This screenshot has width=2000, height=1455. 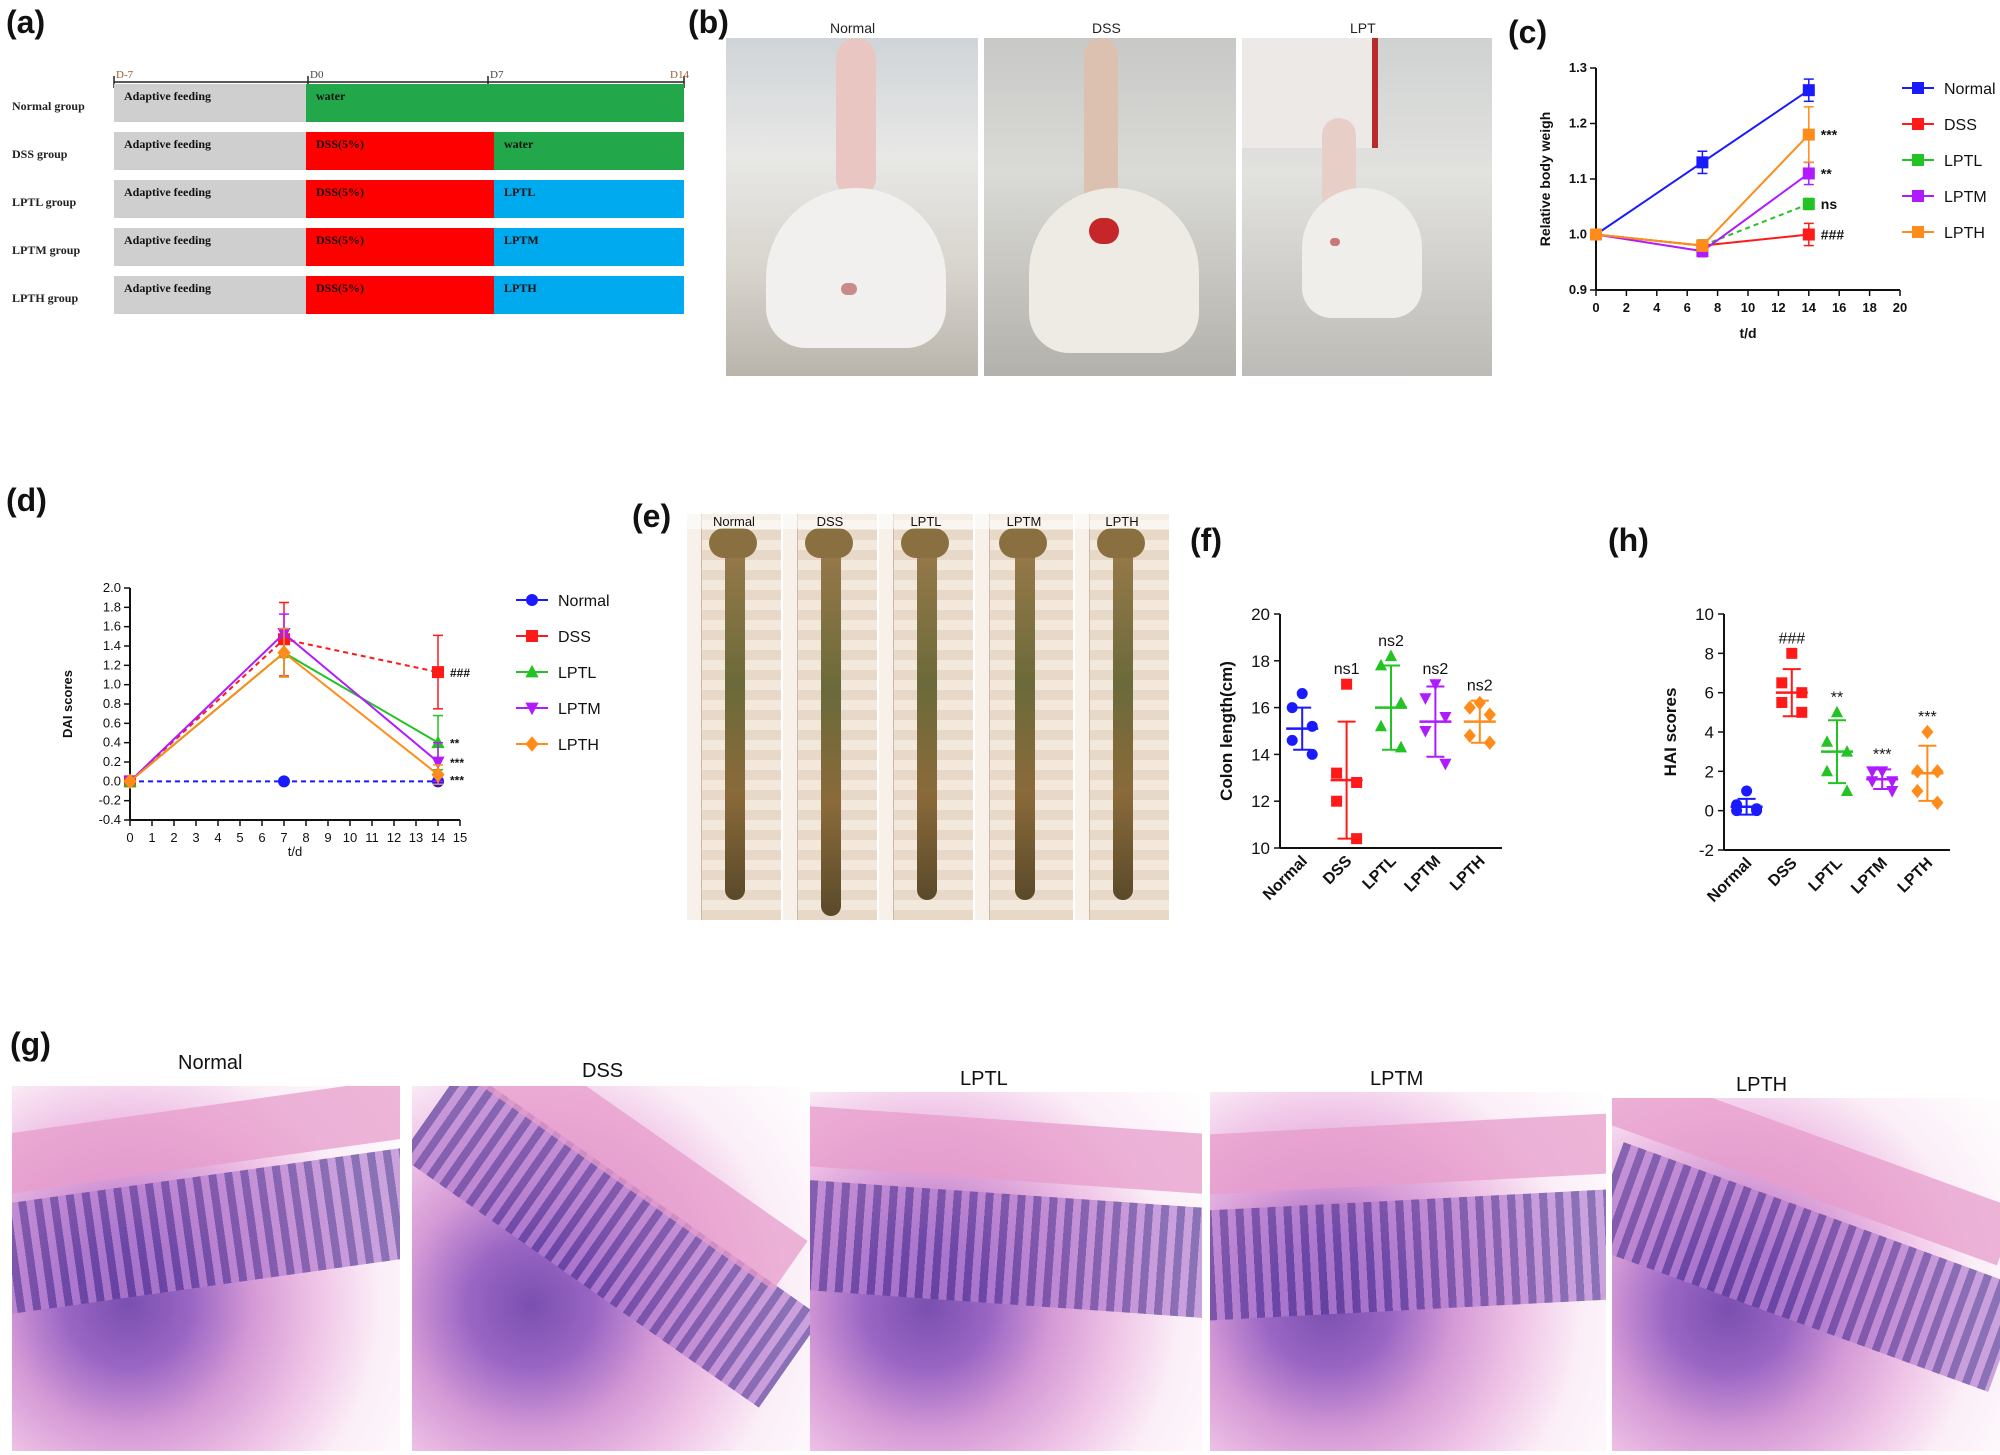 I want to click on legend-label: LPTH, so click(x=578, y=745).